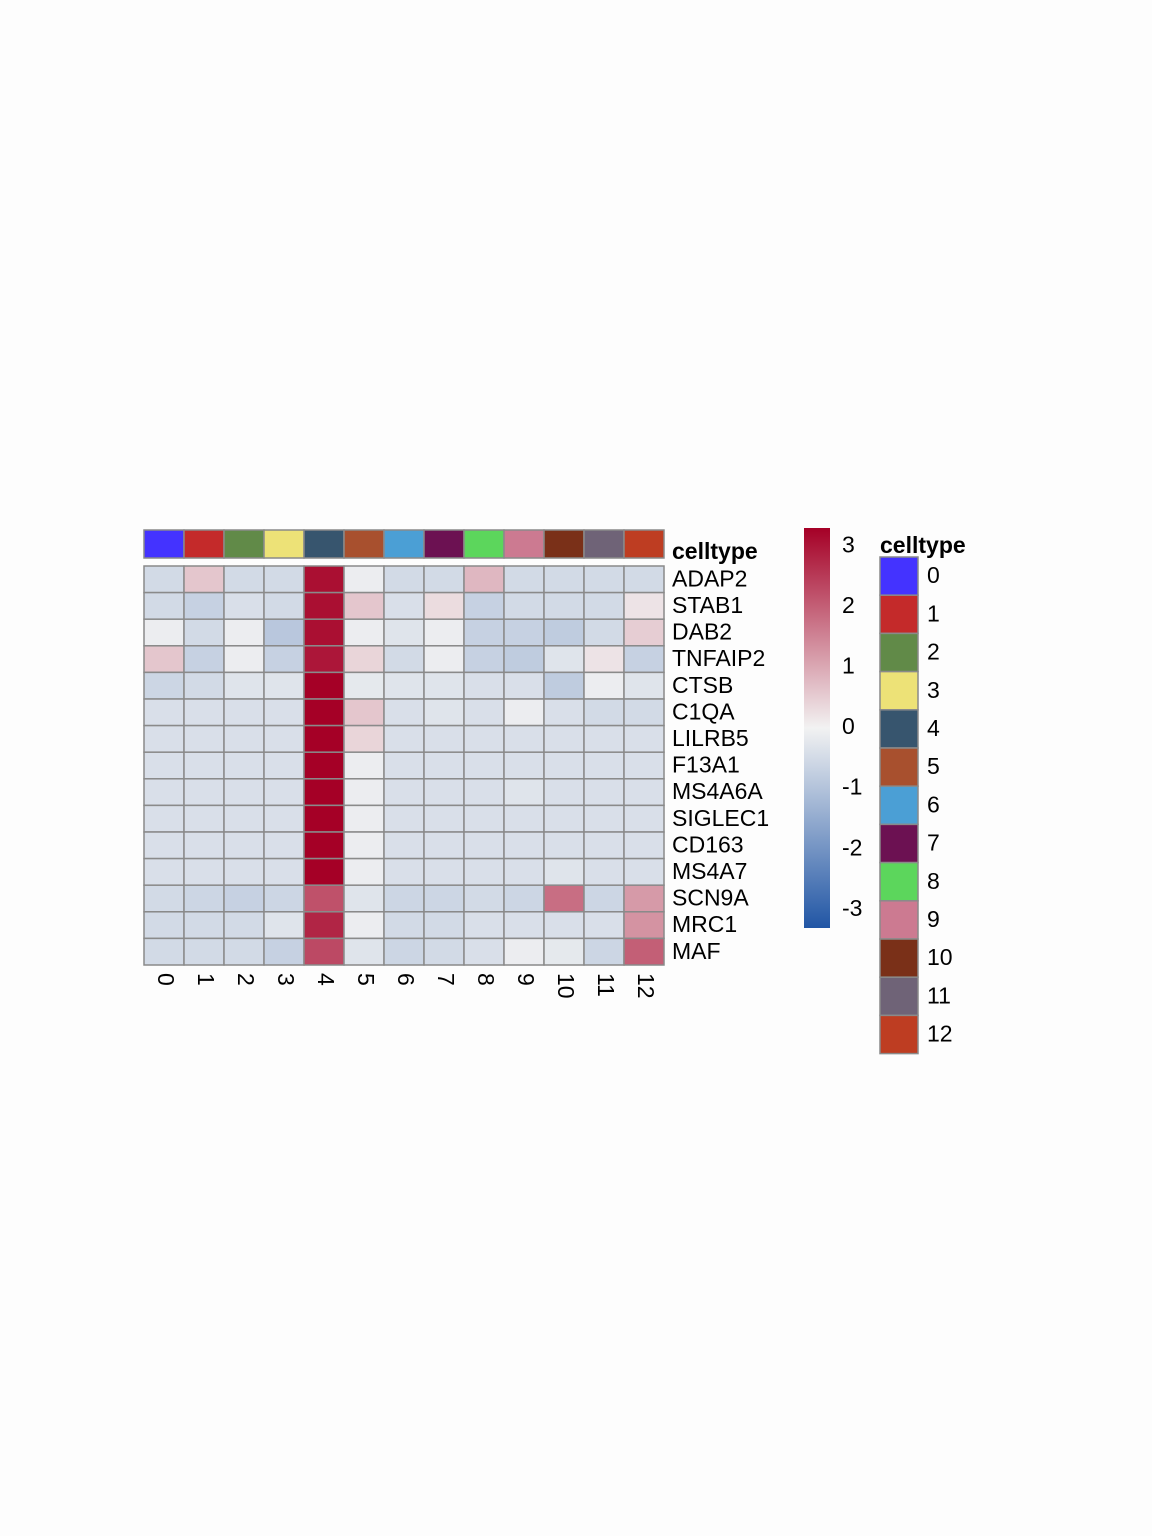 This screenshot has width=1152, height=1536. Describe the element at coordinates (933, 575) in the screenshot. I see `legend-label: 0` at that location.